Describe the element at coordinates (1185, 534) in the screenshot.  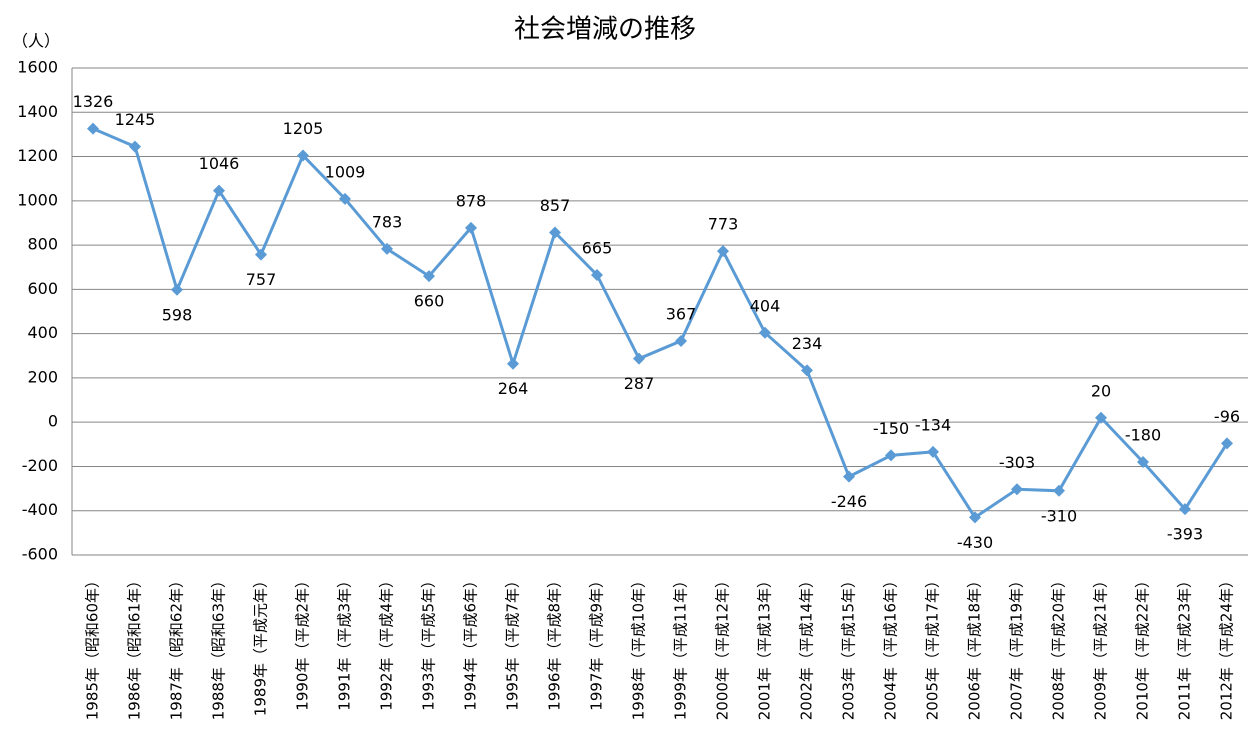
I see `data-label: -393` at that location.